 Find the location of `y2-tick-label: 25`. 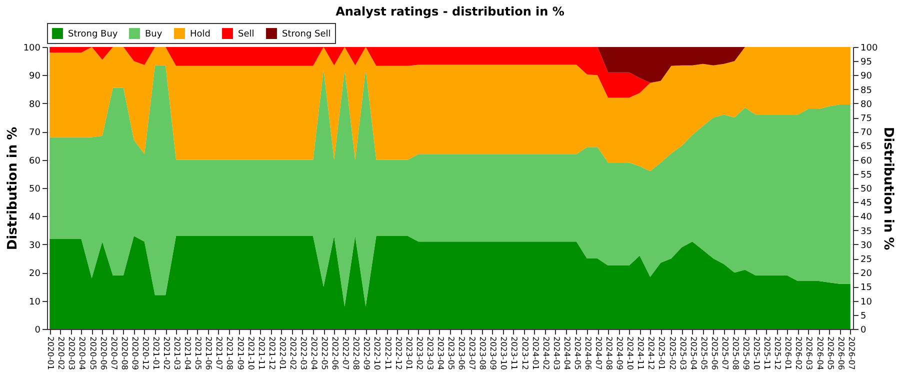

y2-tick-label: 25 is located at coordinates (866, 260).